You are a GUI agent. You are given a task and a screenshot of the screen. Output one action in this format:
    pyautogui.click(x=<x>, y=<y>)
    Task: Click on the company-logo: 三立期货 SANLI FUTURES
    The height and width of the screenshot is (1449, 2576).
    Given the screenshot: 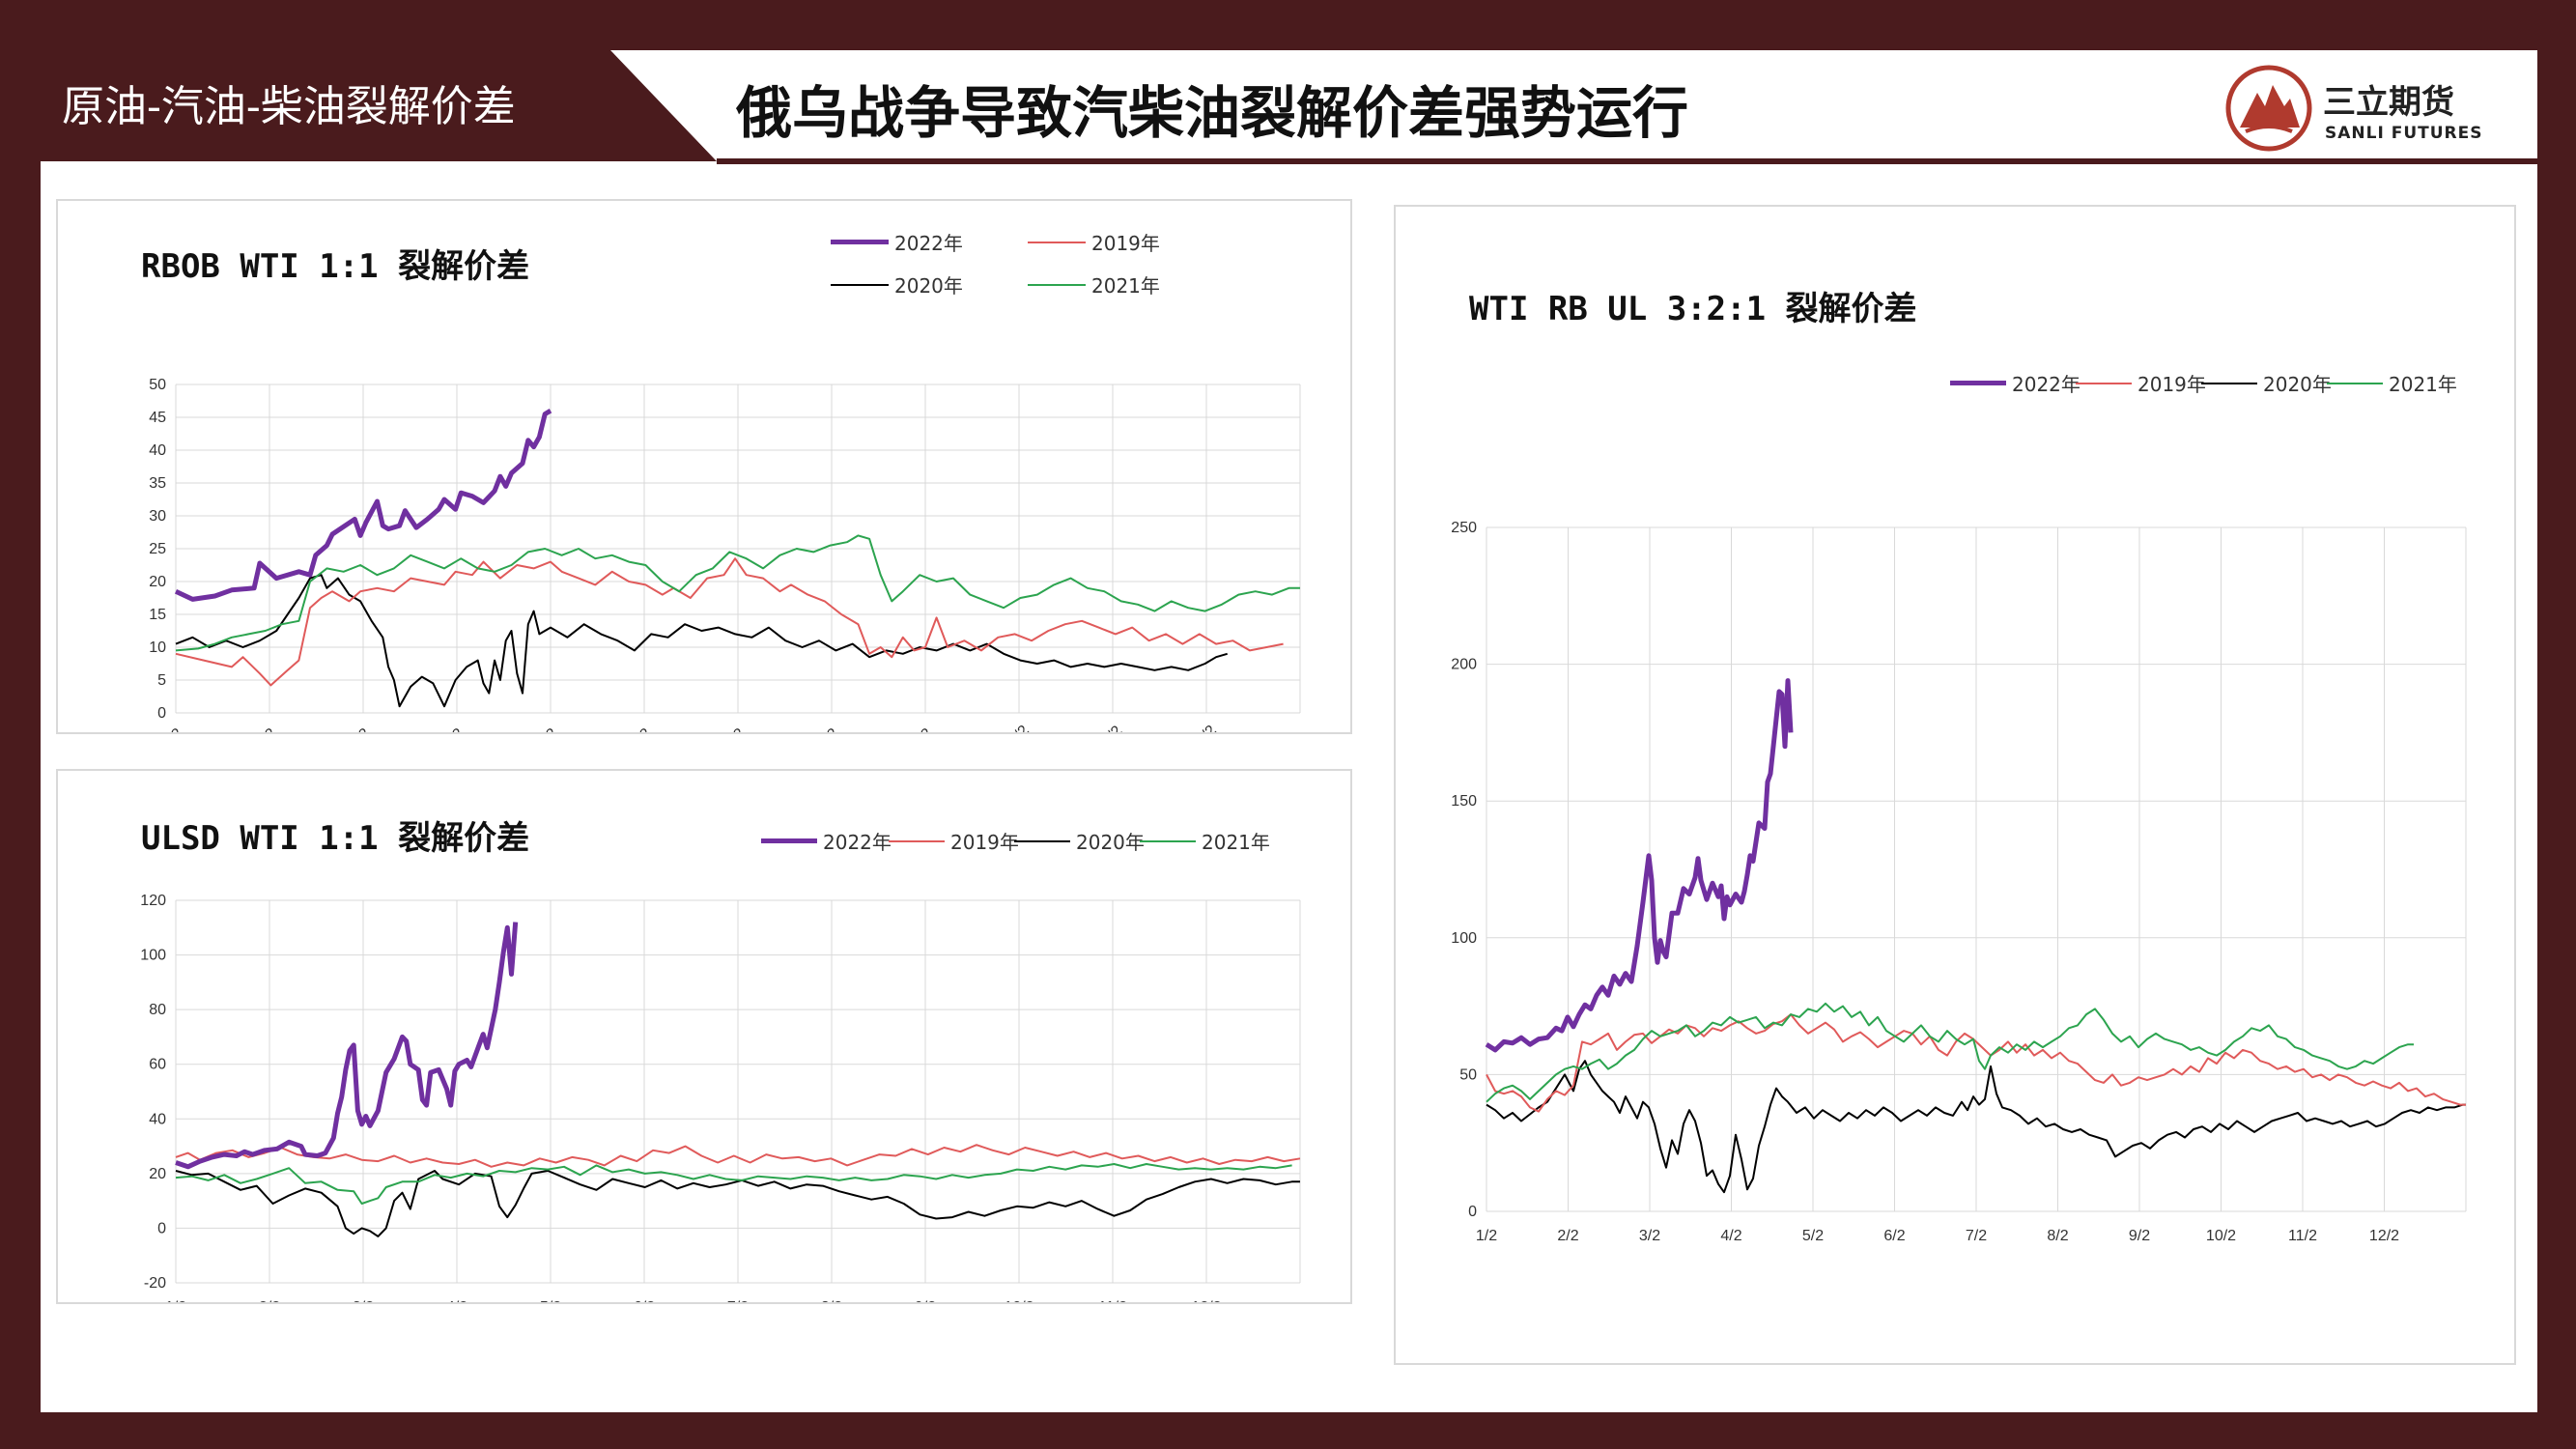 What is the action you would take?
    pyautogui.click(x=2378, y=108)
    